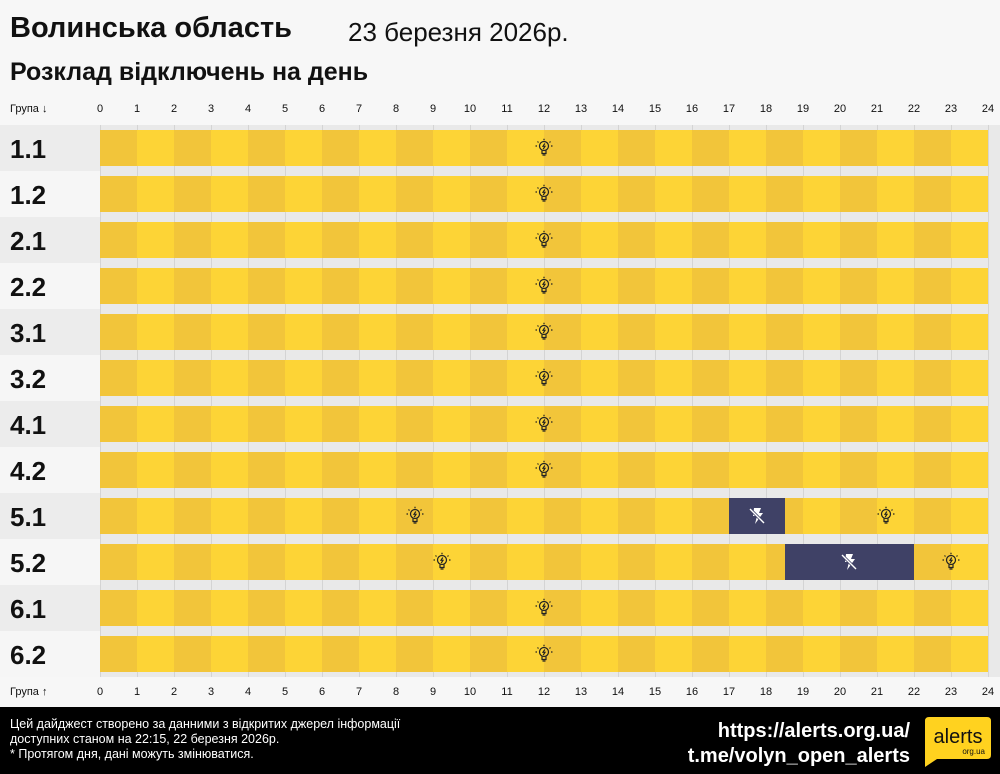  What do you see at coordinates (50, 654) in the screenshot?
I see `group-label: 6.2` at bounding box center [50, 654].